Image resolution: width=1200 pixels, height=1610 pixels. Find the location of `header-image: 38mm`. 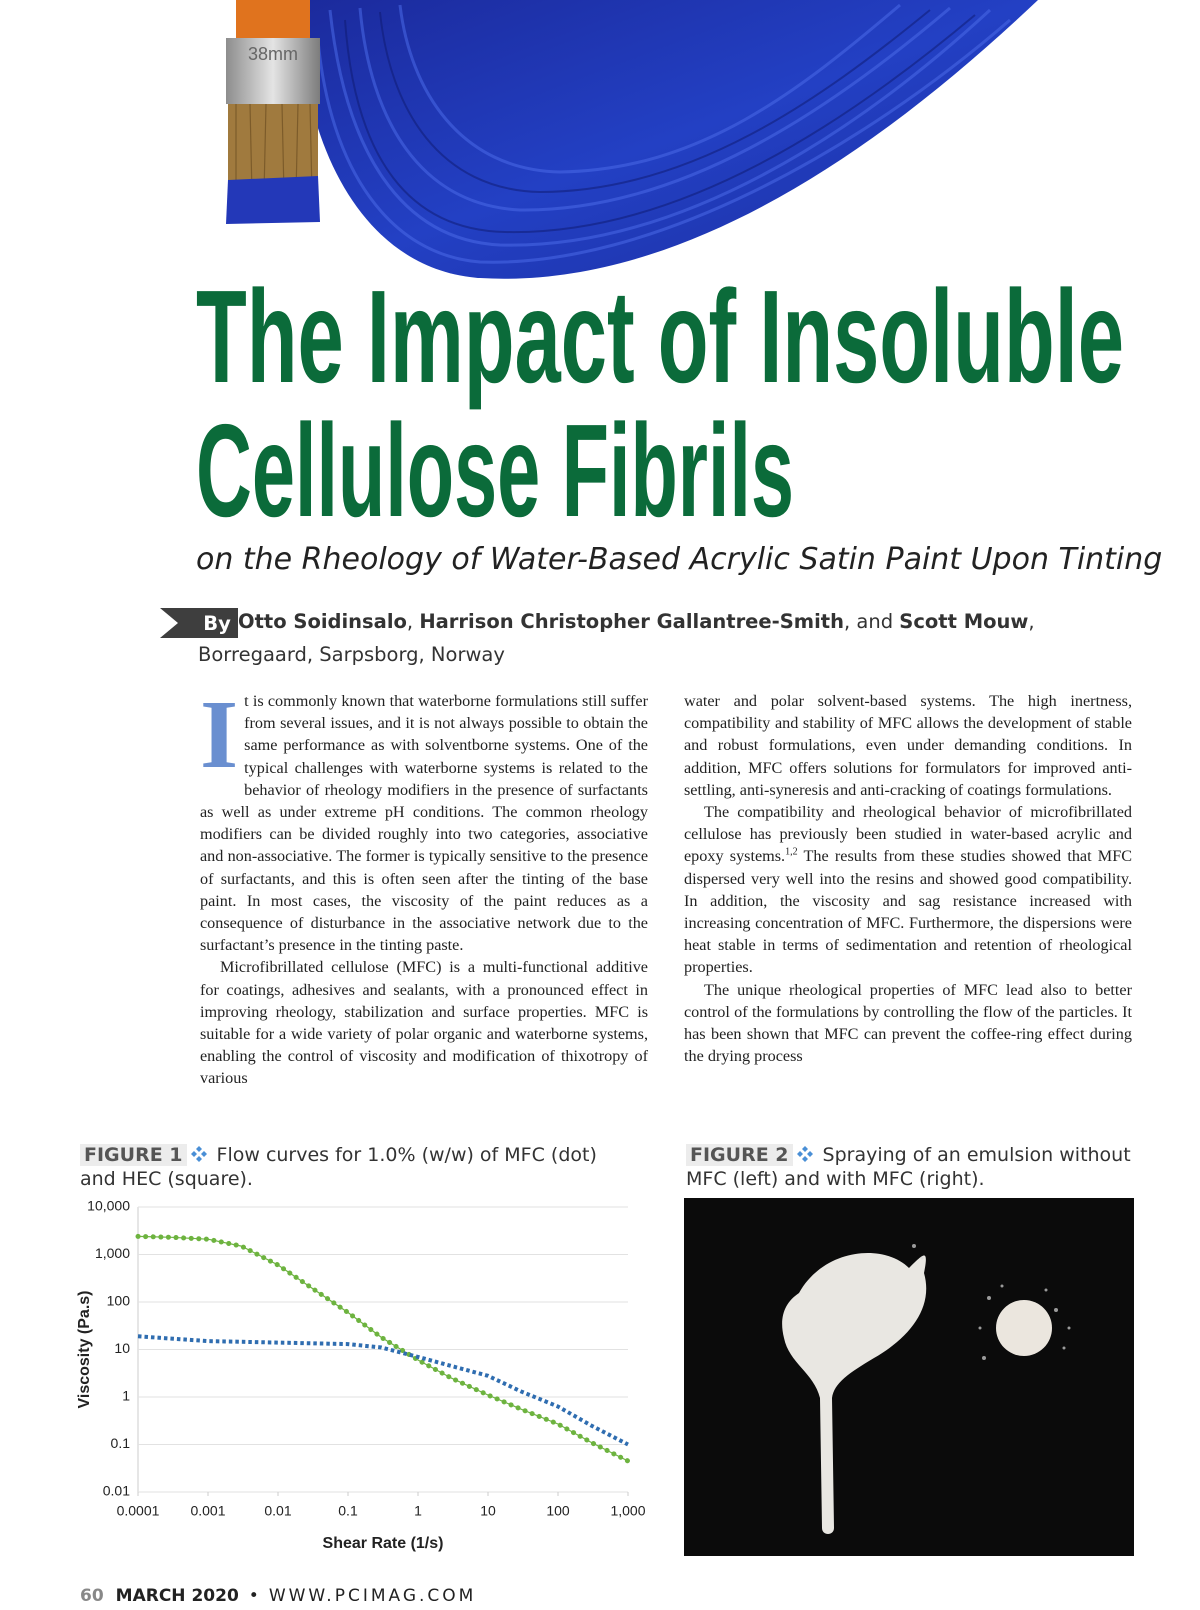

header-image: 38mm is located at coordinates (632, 139).